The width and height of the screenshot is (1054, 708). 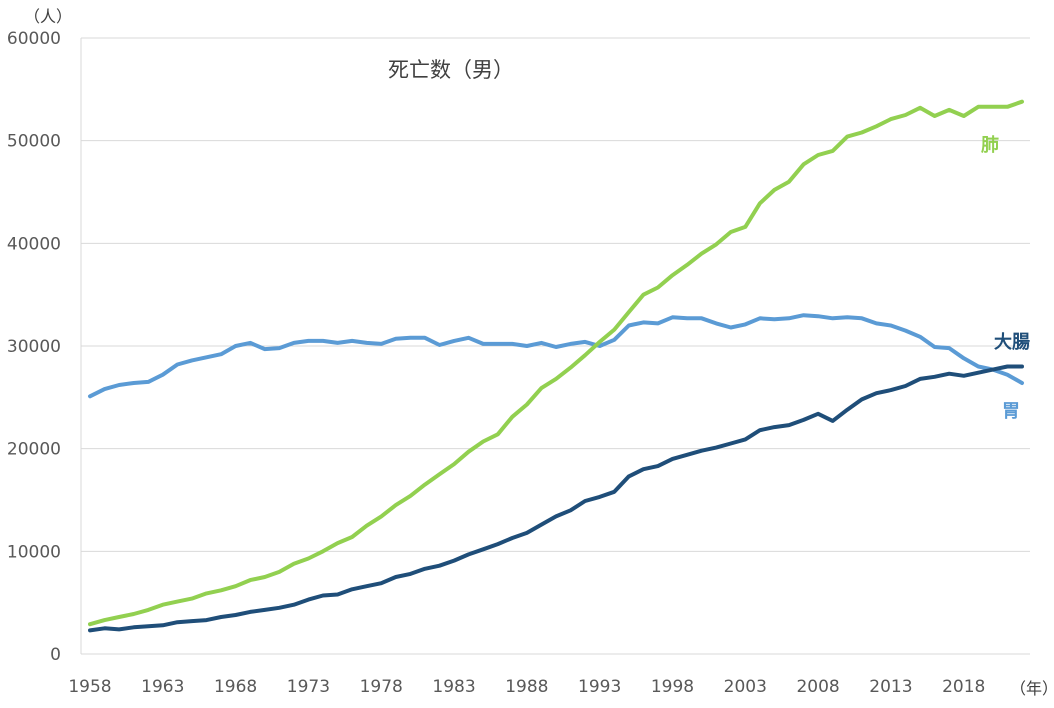 What do you see at coordinates (308, 687) in the screenshot?
I see `x-tick-label: 1973` at bounding box center [308, 687].